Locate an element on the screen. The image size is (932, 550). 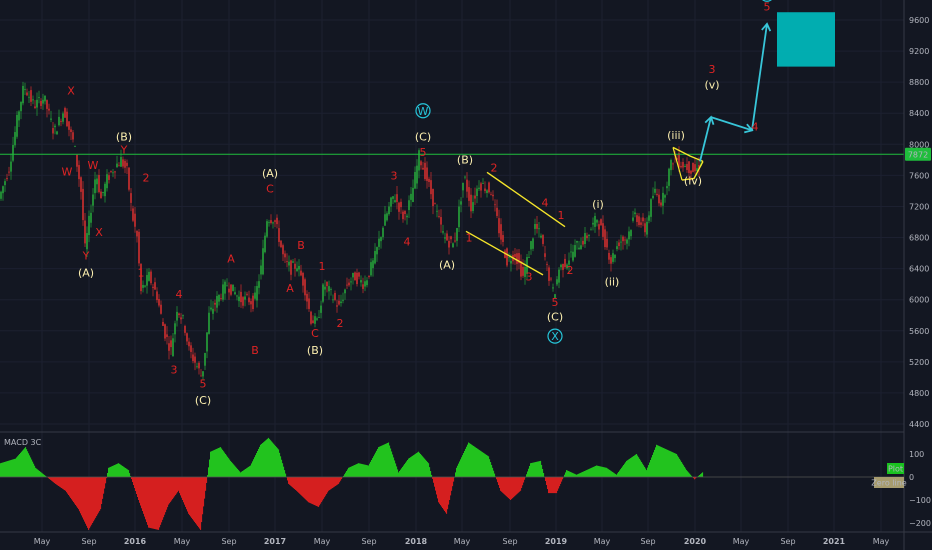
wave-label: 3 is located at coordinates (394, 175).